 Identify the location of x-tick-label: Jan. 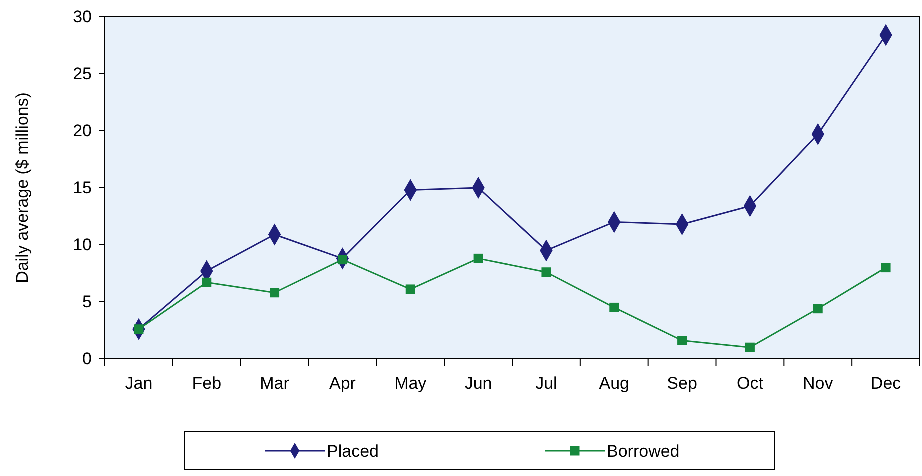
(139, 384).